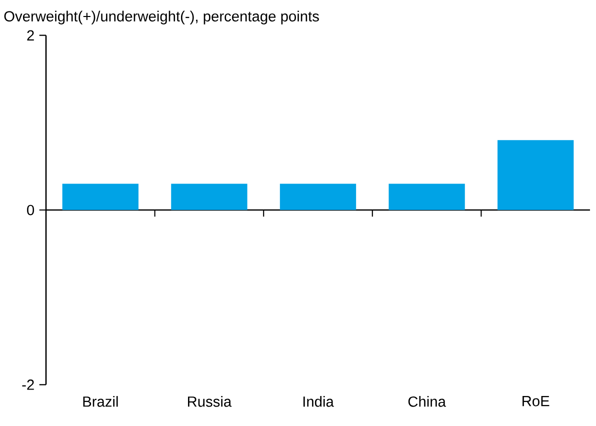 This screenshot has width=596, height=426. I want to click on x-tick-label: India, so click(318, 401).